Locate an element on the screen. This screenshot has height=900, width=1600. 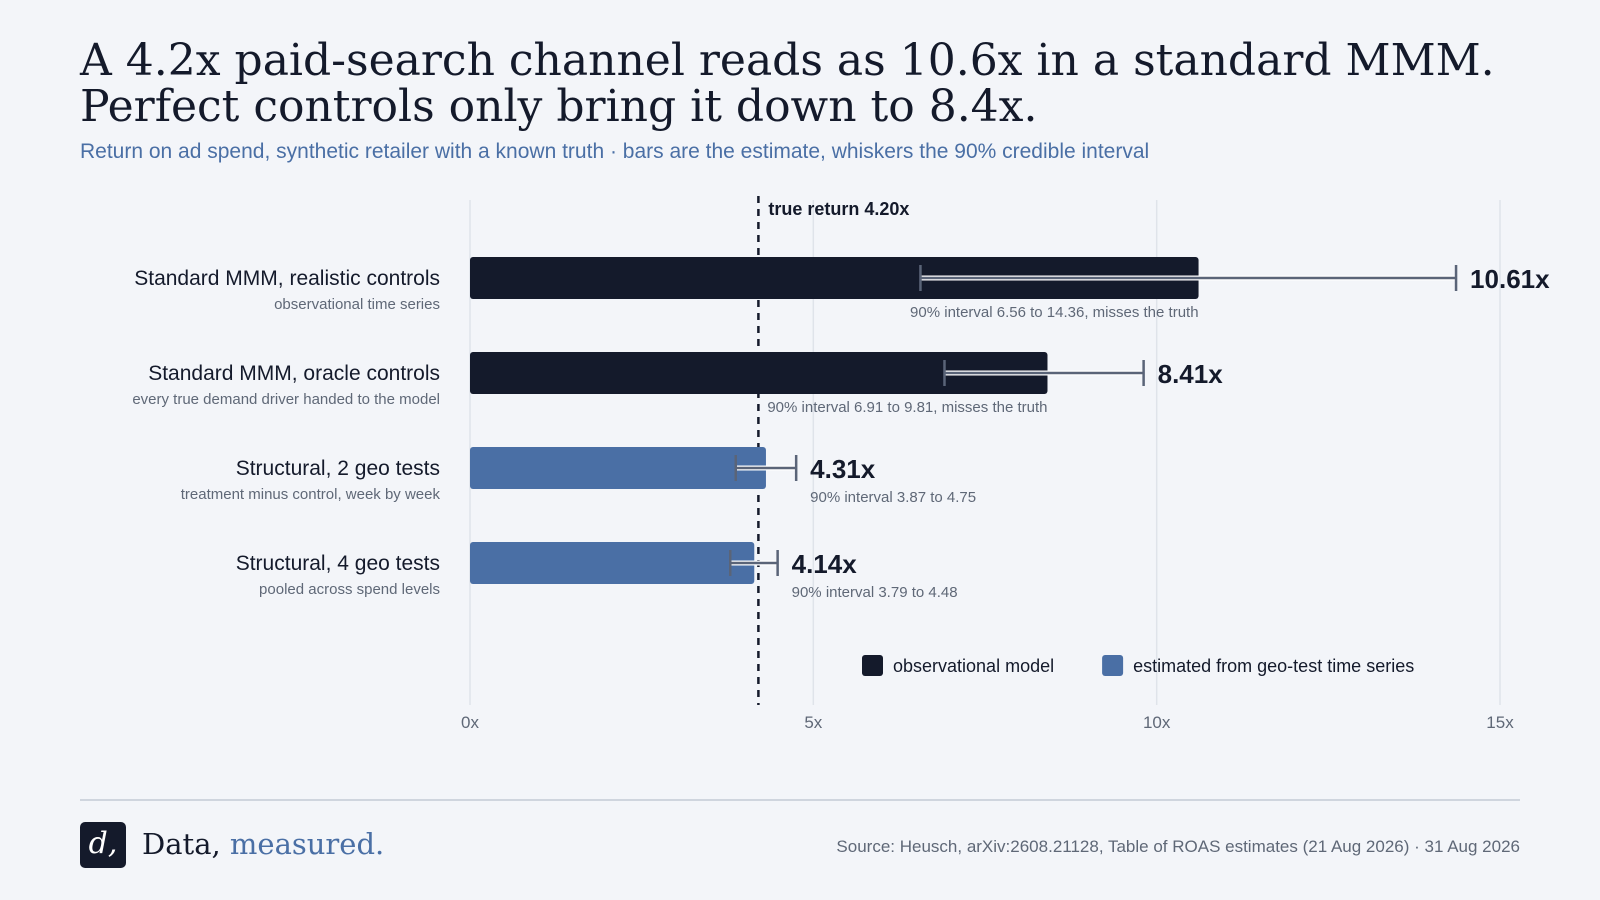
row-sublabel: observational time series is located at coordinates (357, 304).